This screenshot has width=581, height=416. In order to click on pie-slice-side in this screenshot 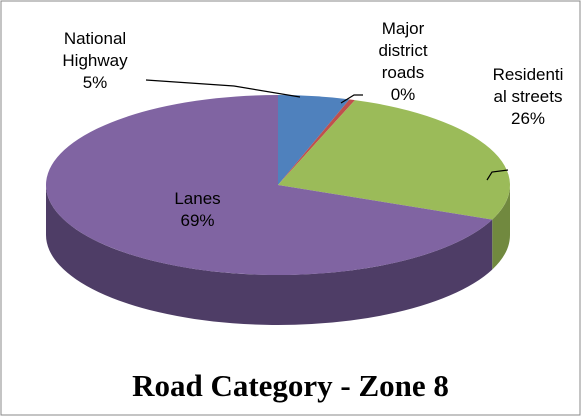, I will do `click(501, 227)`.